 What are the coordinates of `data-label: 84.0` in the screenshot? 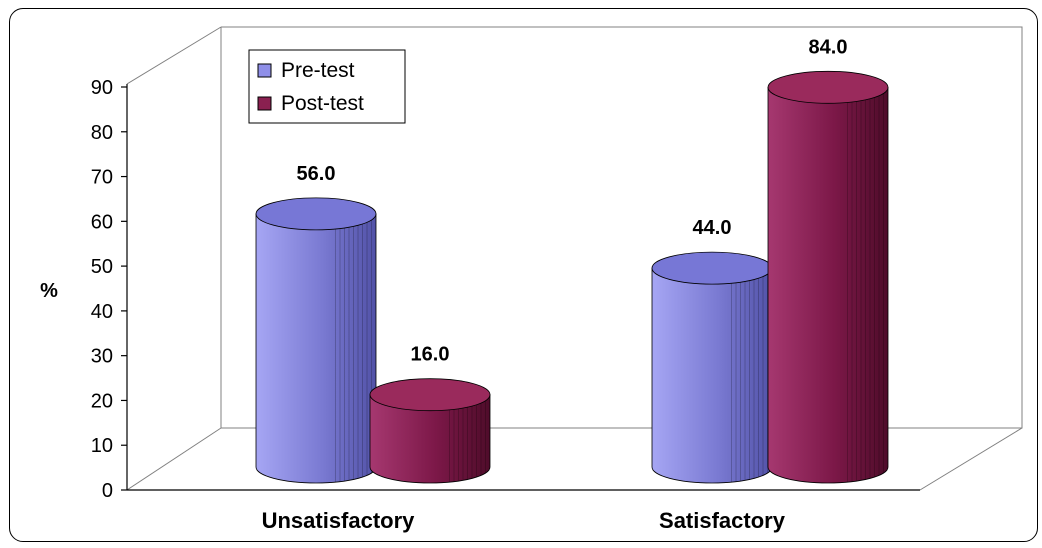 It's located at (828, 47).